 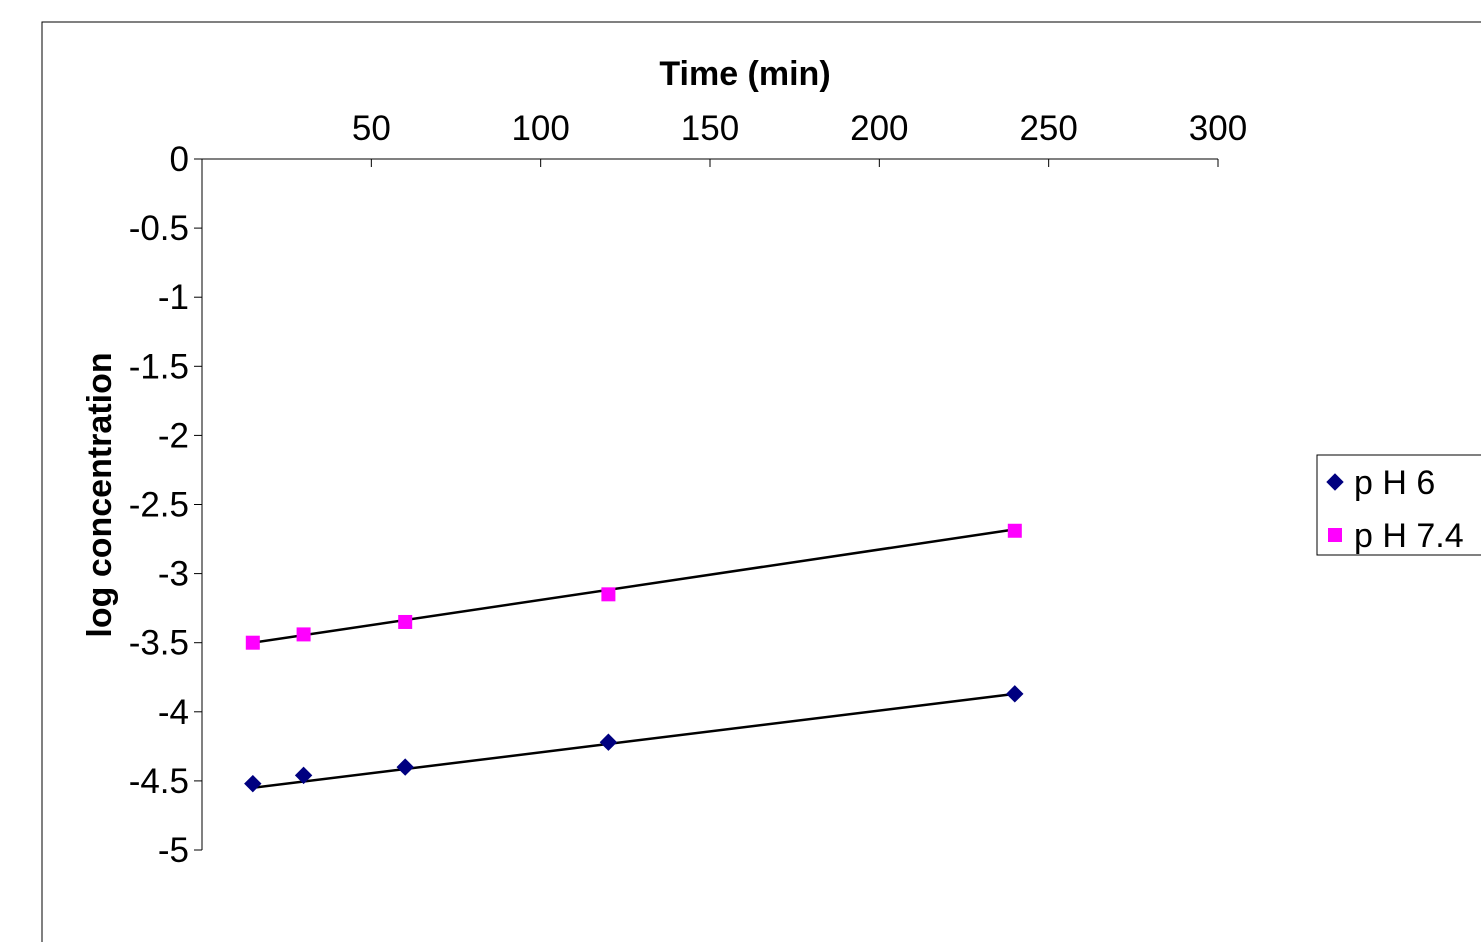 What do you see at coordinates (173, 850) in the screenshot?
I see `y-tick-label: -5` at bounding box center [173, 850].